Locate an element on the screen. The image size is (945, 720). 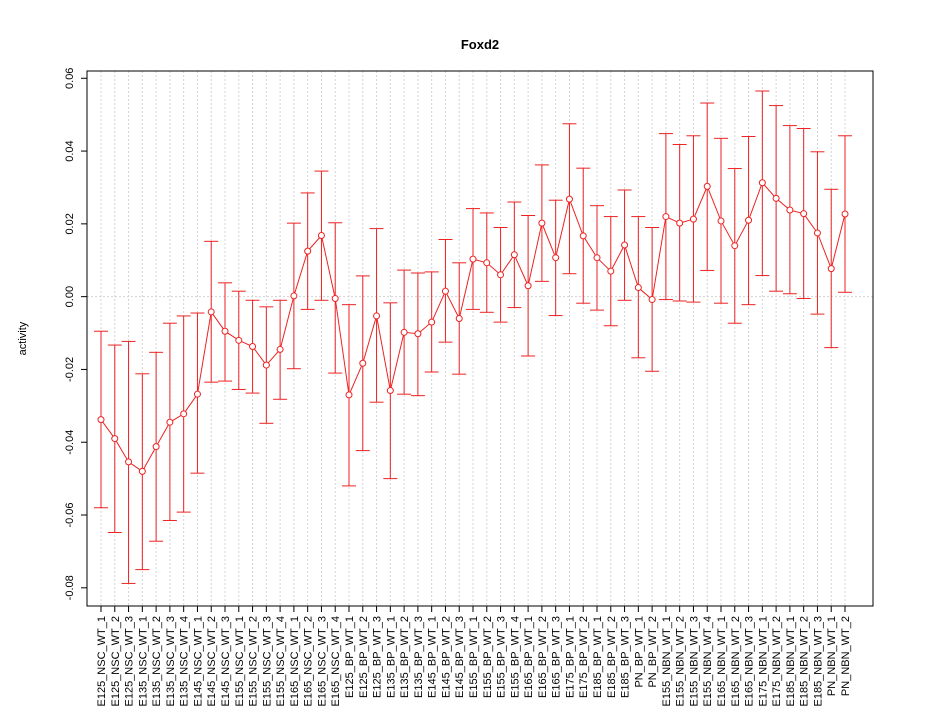
x-tick-label: E185_NBN_WT_1 is located at coordinates (791, 661).